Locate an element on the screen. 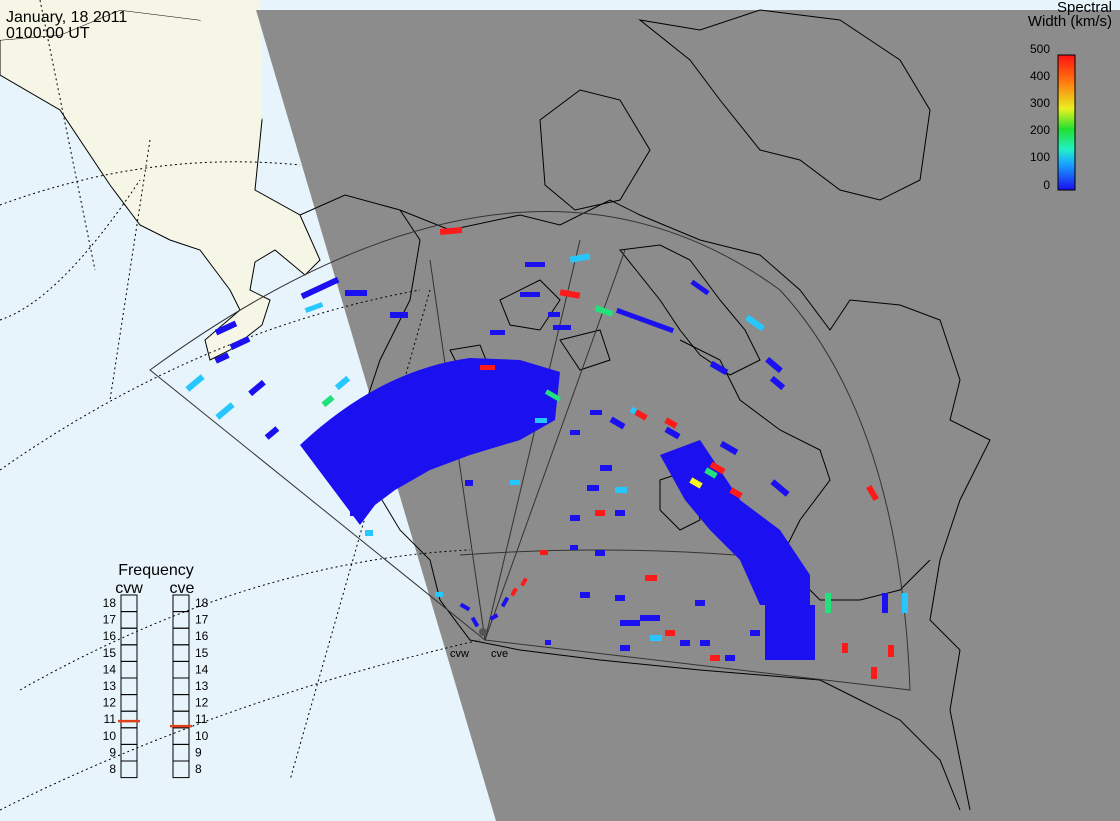  frequency-tick-label: 13 is located at coordinates (110, 686).